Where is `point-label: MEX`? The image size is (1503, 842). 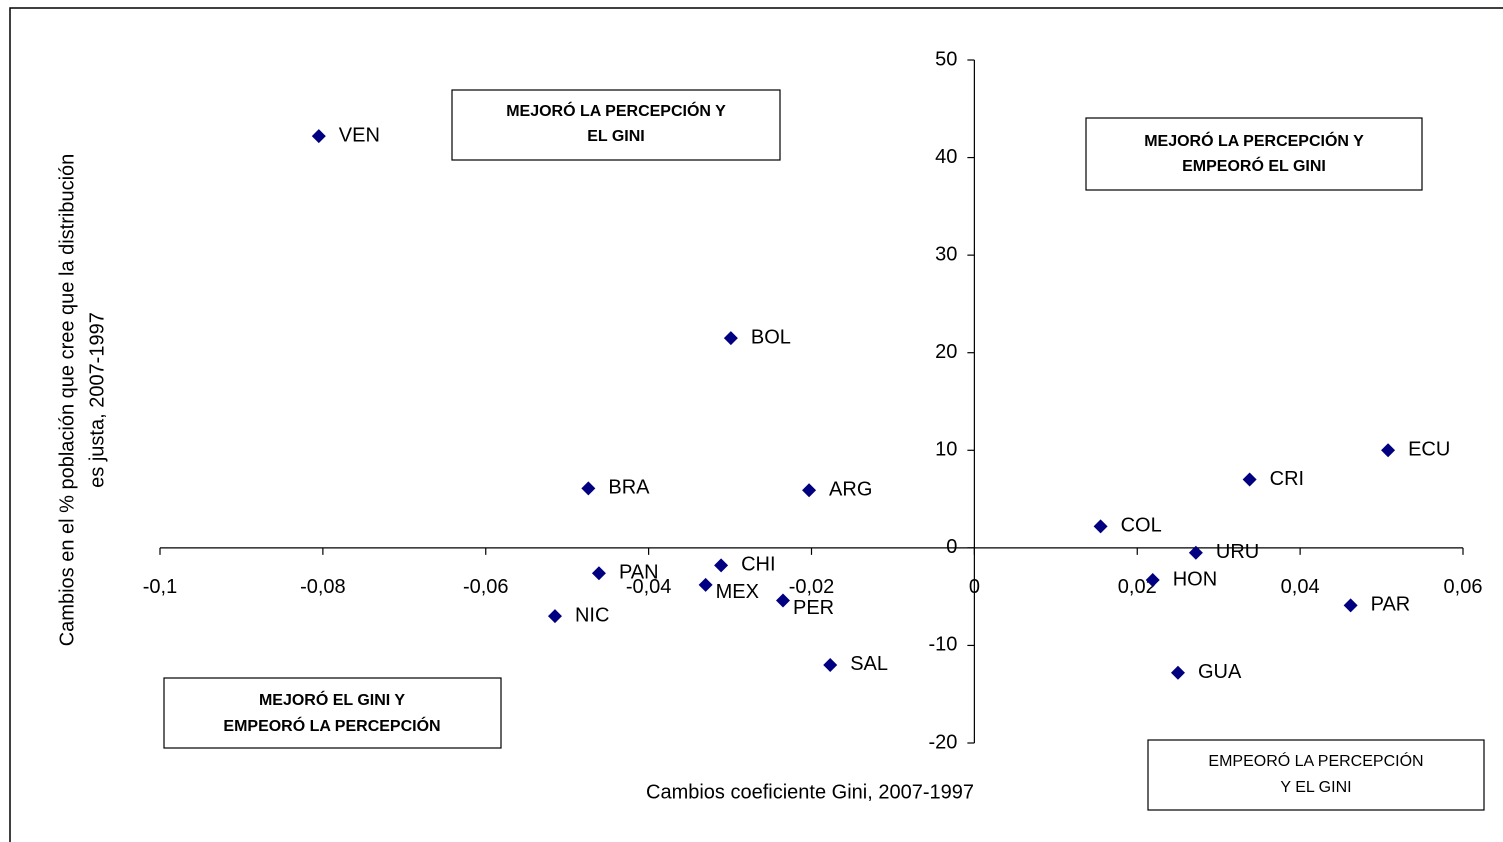
point-label: MEX is located at coordinates (737, 592).